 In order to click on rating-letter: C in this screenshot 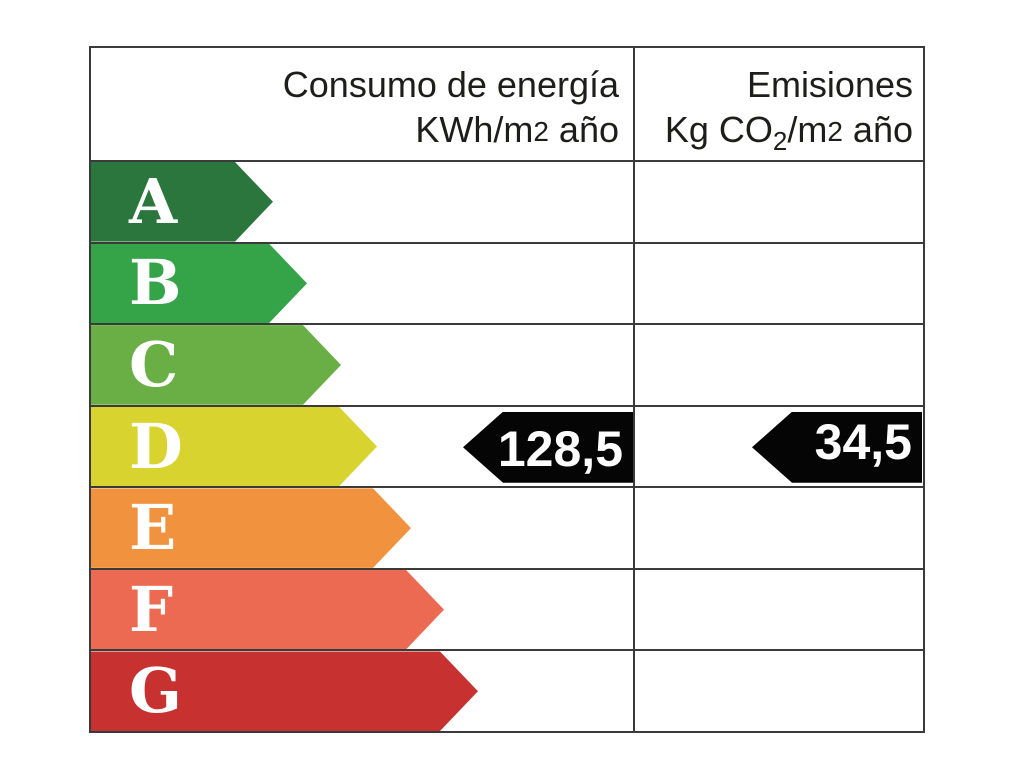, I will do `click(154, 364)`.